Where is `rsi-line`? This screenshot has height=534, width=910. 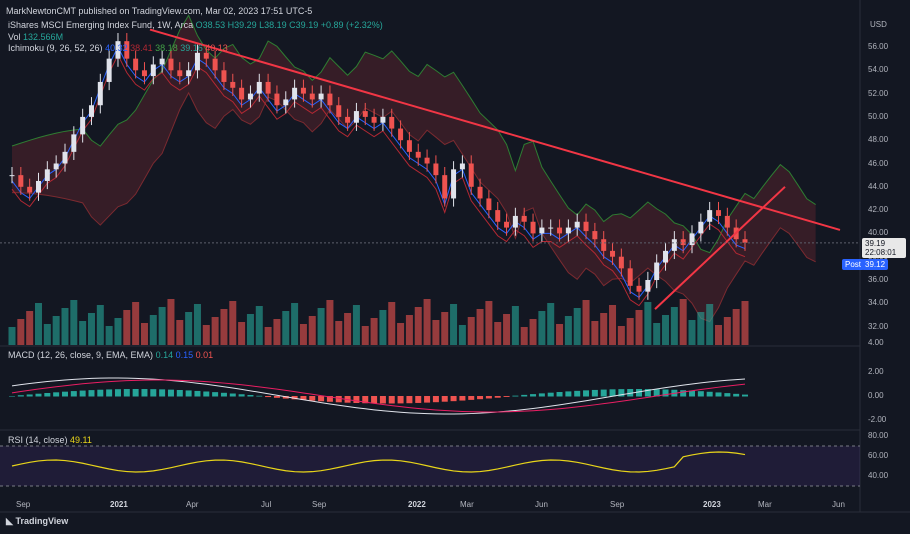
rsi-line is located at coordinates (378, 462).